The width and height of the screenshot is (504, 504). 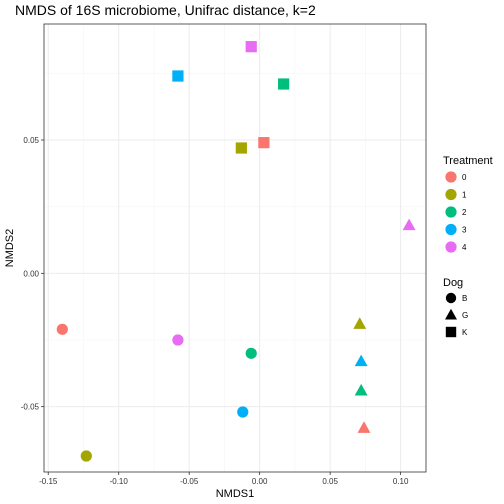 What do you see at coordinates (453, 283) in the screenshot?
I see `shape-legend-title: Dog` at bounding box center [453, 283].